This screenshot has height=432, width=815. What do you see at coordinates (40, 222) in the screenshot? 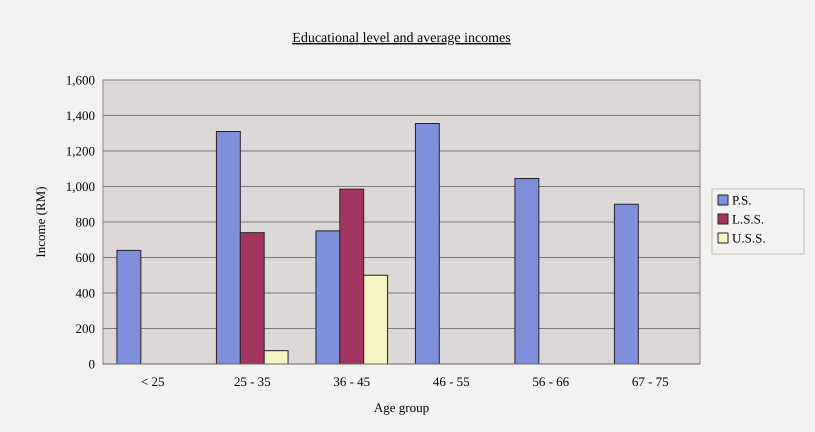
I see `y-axis-title: Income (RM)` at bounding box center [40, 222].